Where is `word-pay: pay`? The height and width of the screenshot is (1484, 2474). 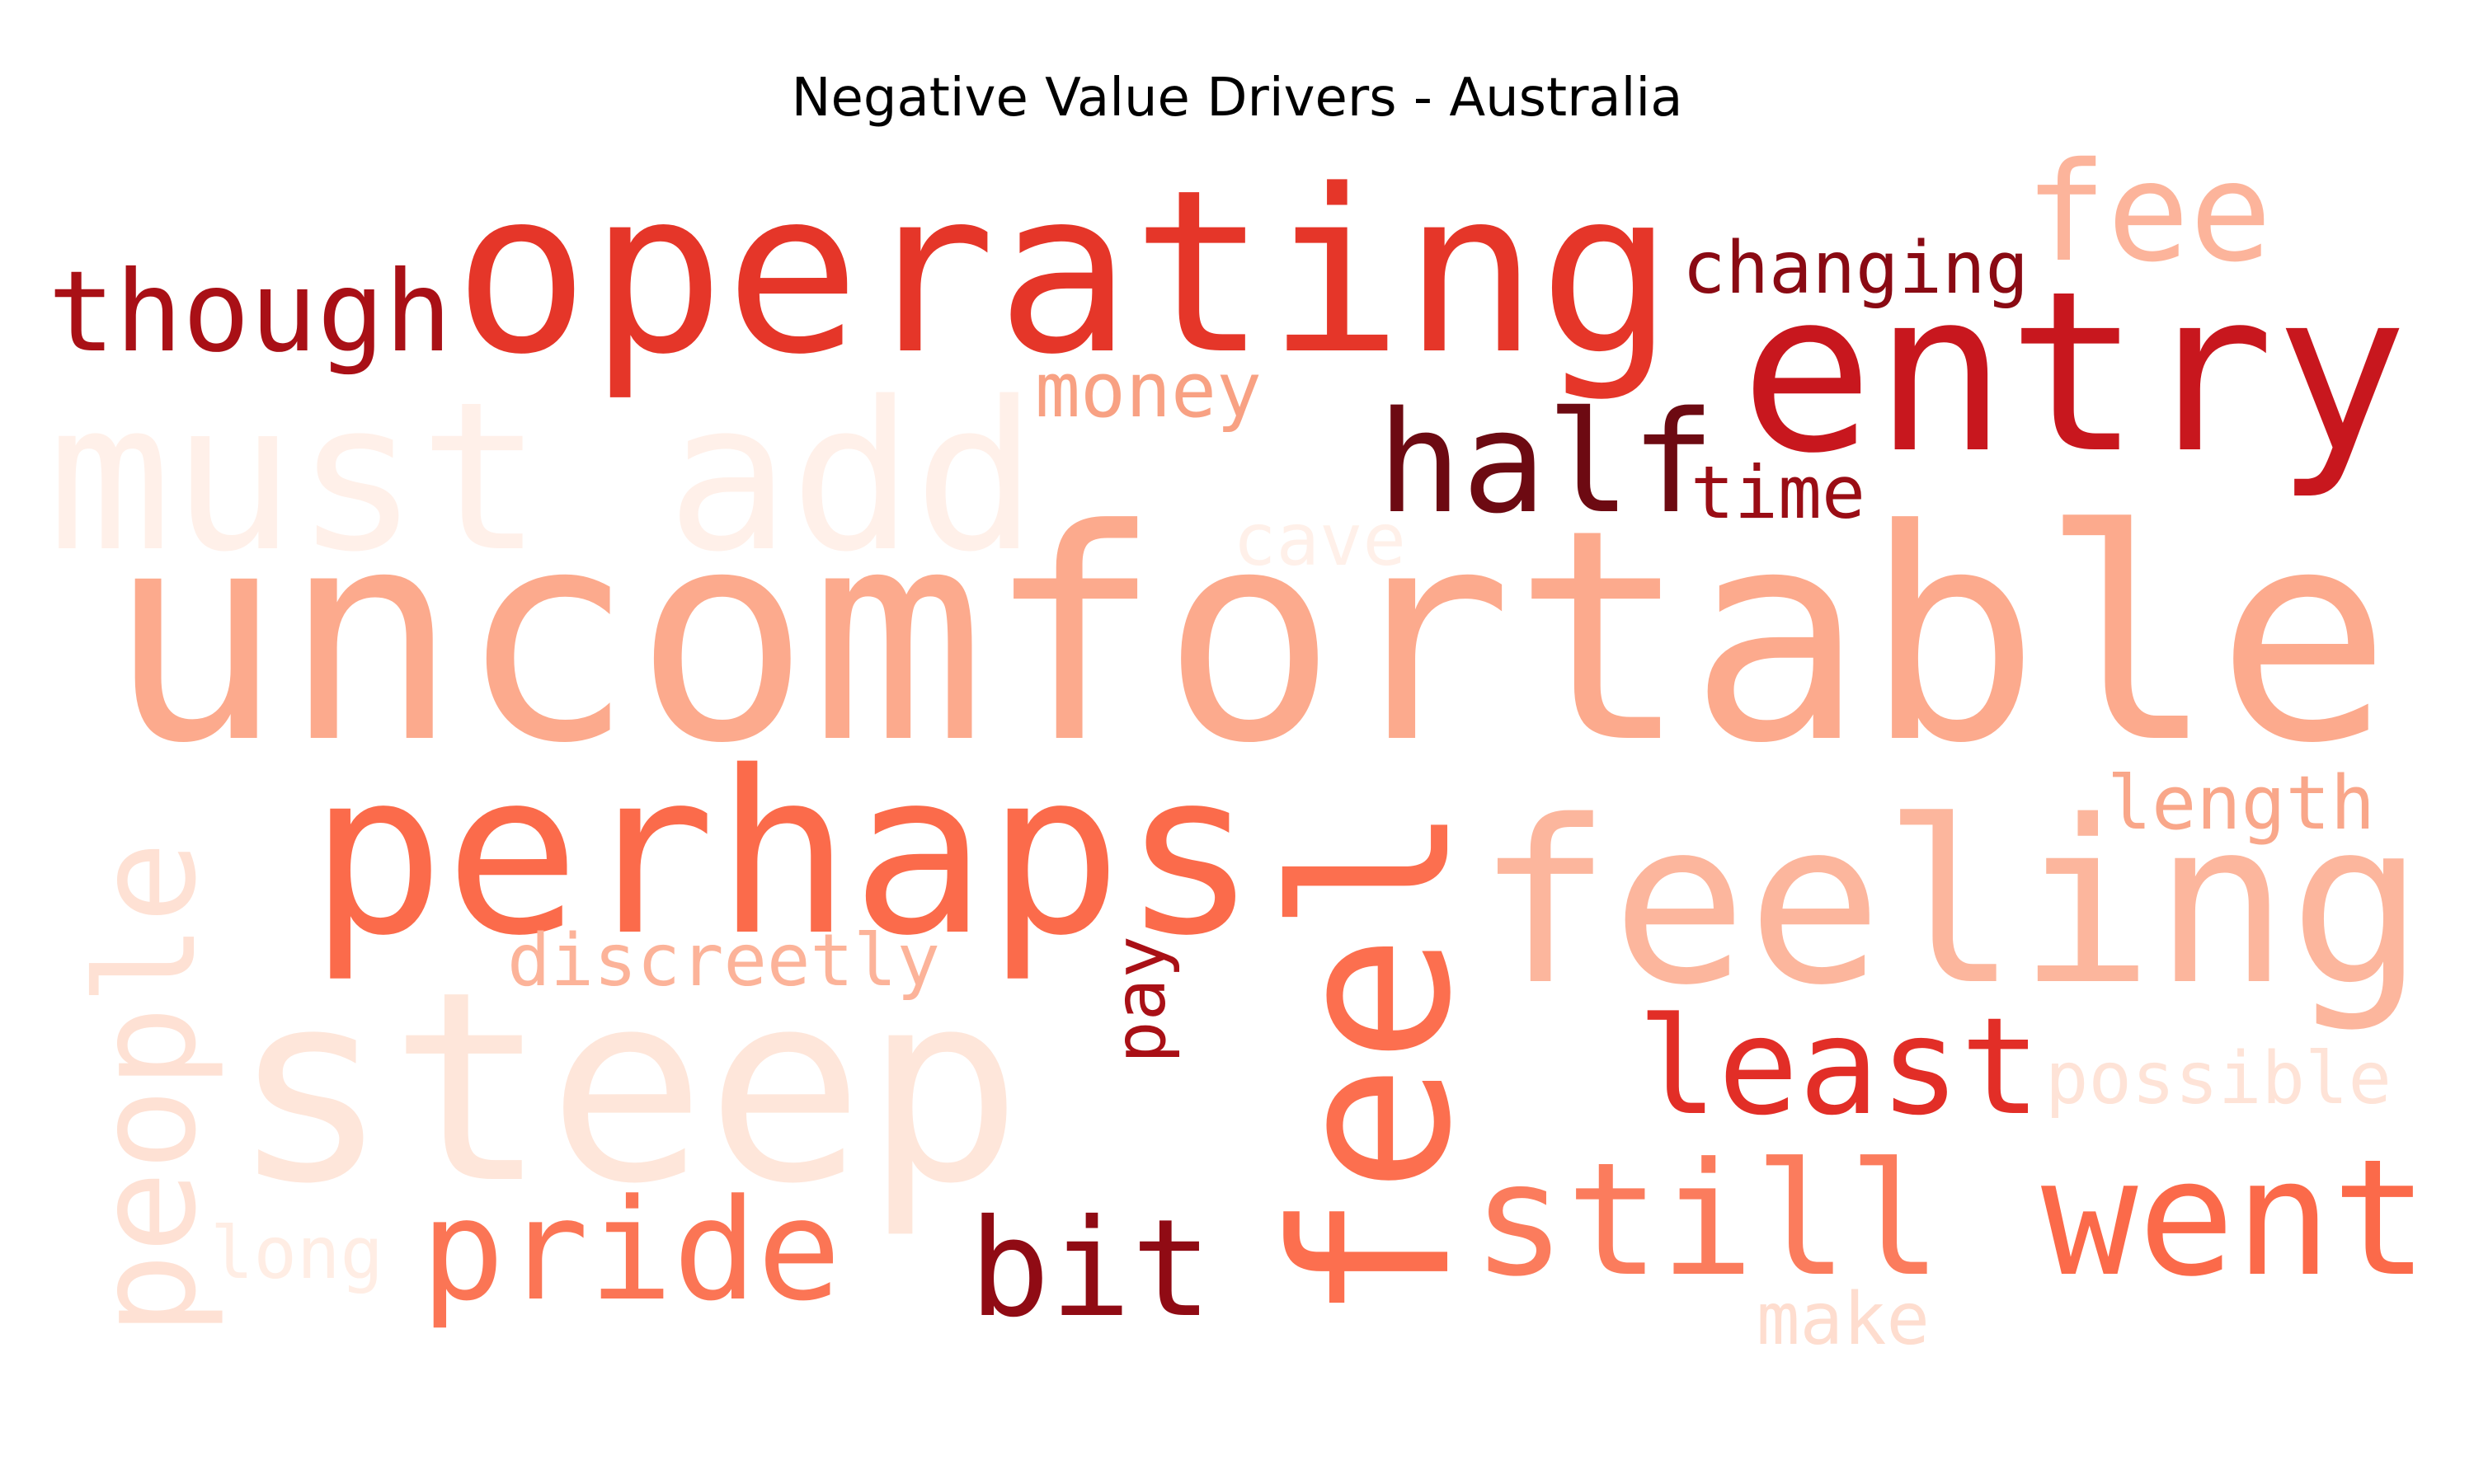
word-pay: pay is located at coordinates (1140, 1000).